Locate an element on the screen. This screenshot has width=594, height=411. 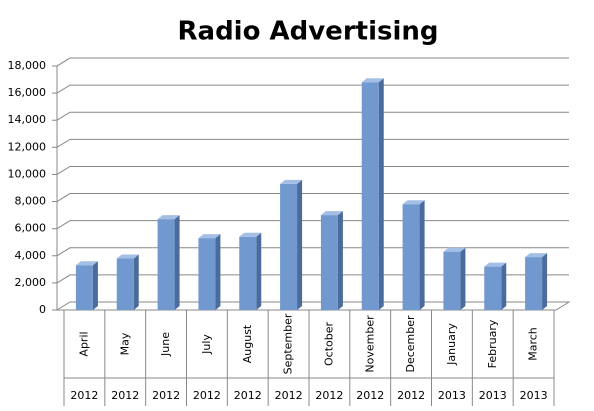
x-tick-label: April is located at coordinates (83, 343).